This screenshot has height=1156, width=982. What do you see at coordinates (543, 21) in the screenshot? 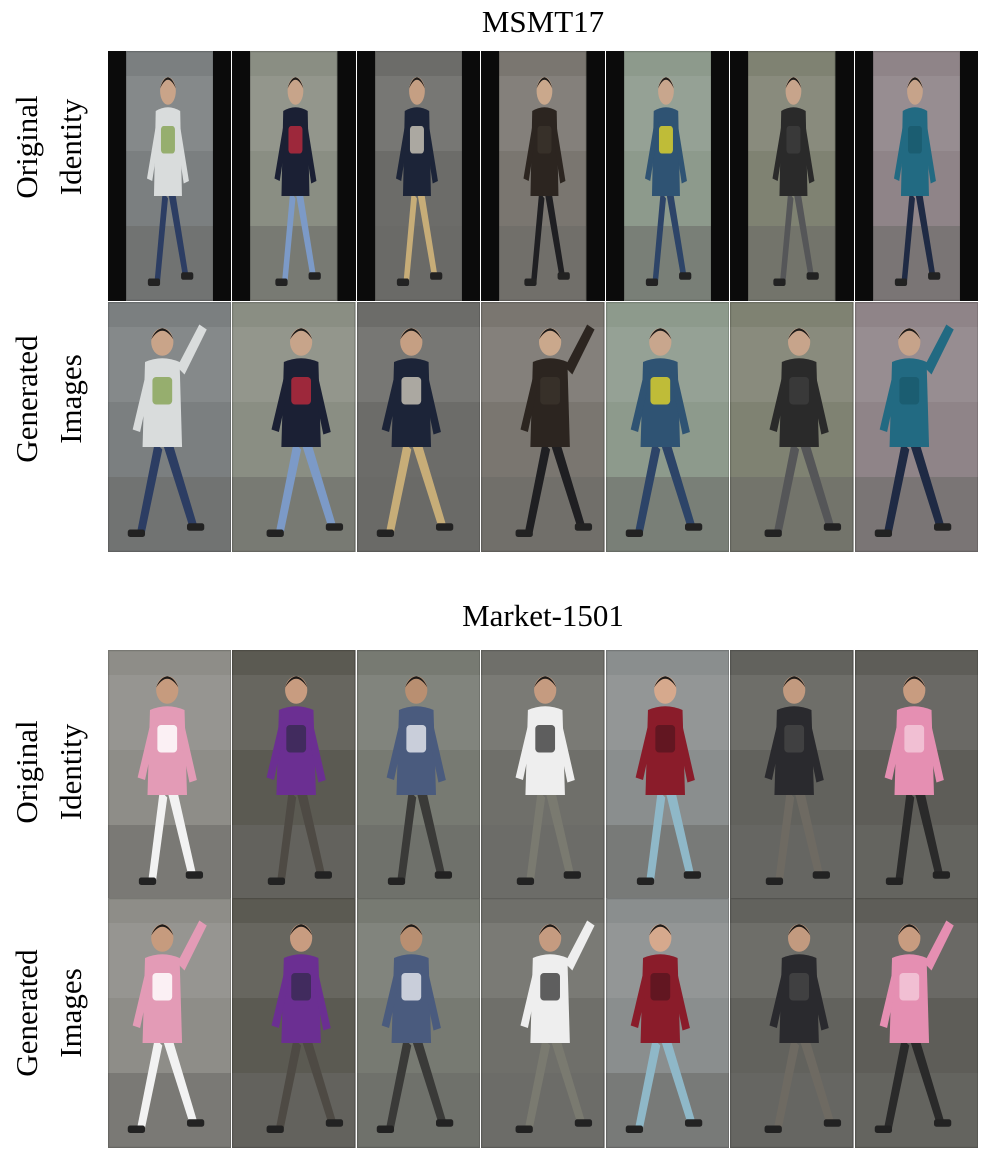
I see `section-title-msmt17: MSMT17` at bounding box center [543, 21].